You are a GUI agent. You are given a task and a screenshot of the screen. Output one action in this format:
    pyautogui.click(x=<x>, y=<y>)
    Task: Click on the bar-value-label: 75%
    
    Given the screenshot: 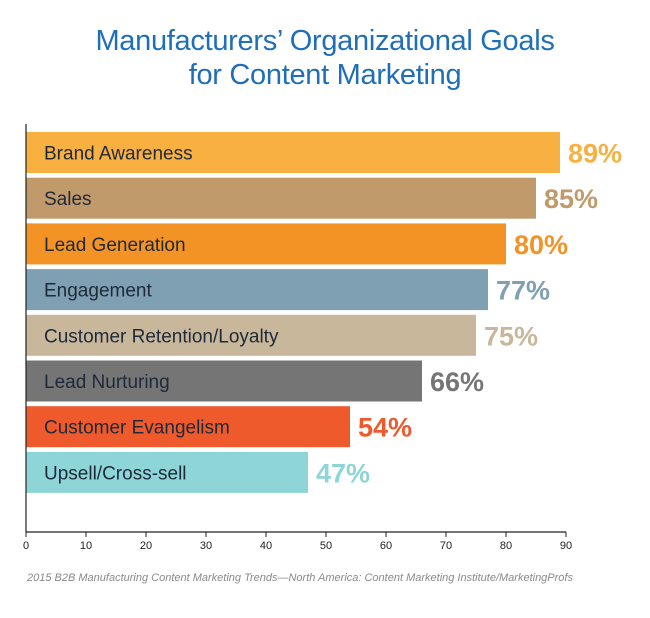 What is the action you would take?
    pyautogui.click(x=511, y=336)
    